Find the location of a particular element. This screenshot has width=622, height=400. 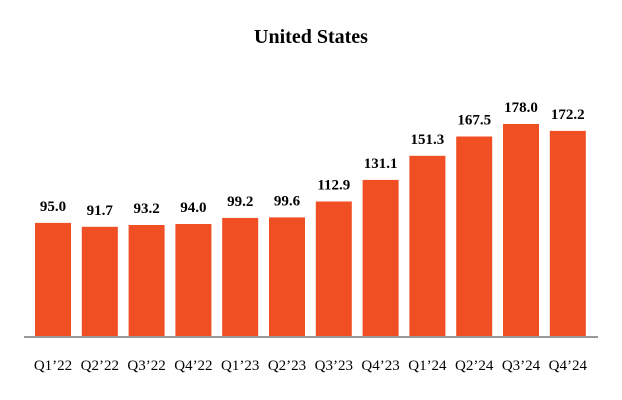

bar-value-label: 151.3 is located at coordinates (428, 140).